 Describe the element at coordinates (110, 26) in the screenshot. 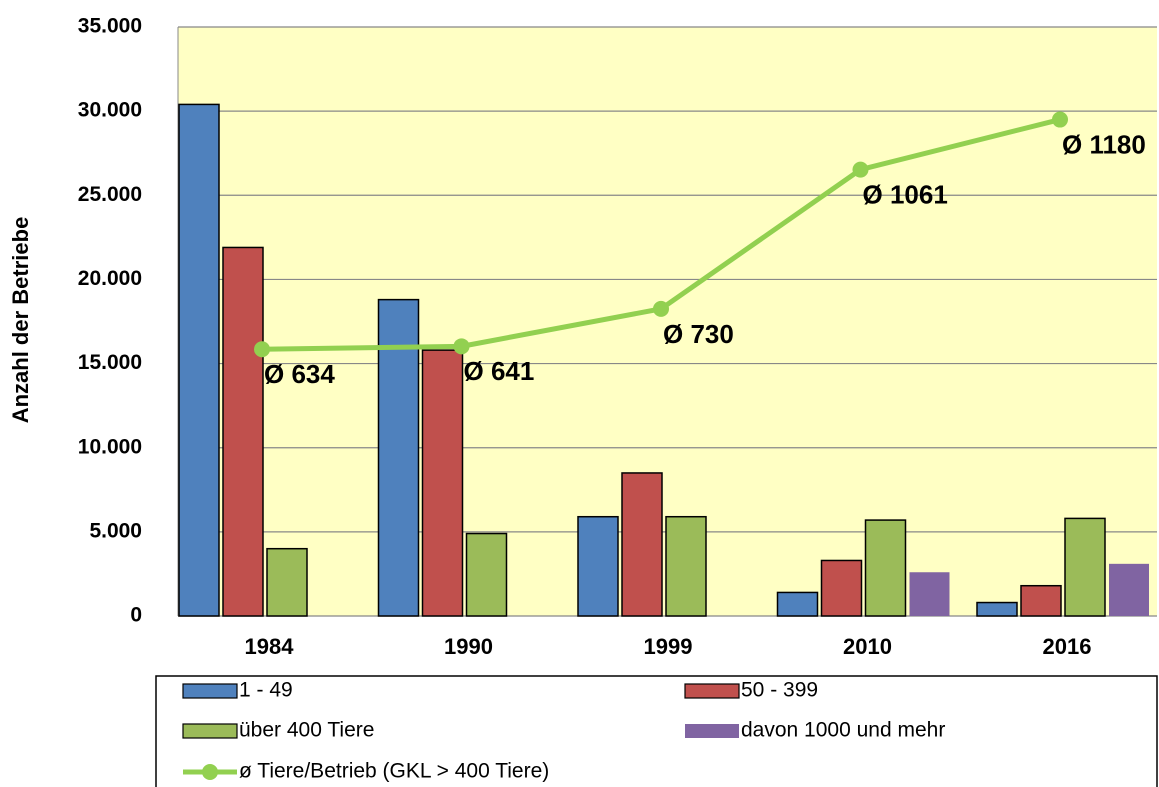

I see `y-tick-label: 35.000` at that location.